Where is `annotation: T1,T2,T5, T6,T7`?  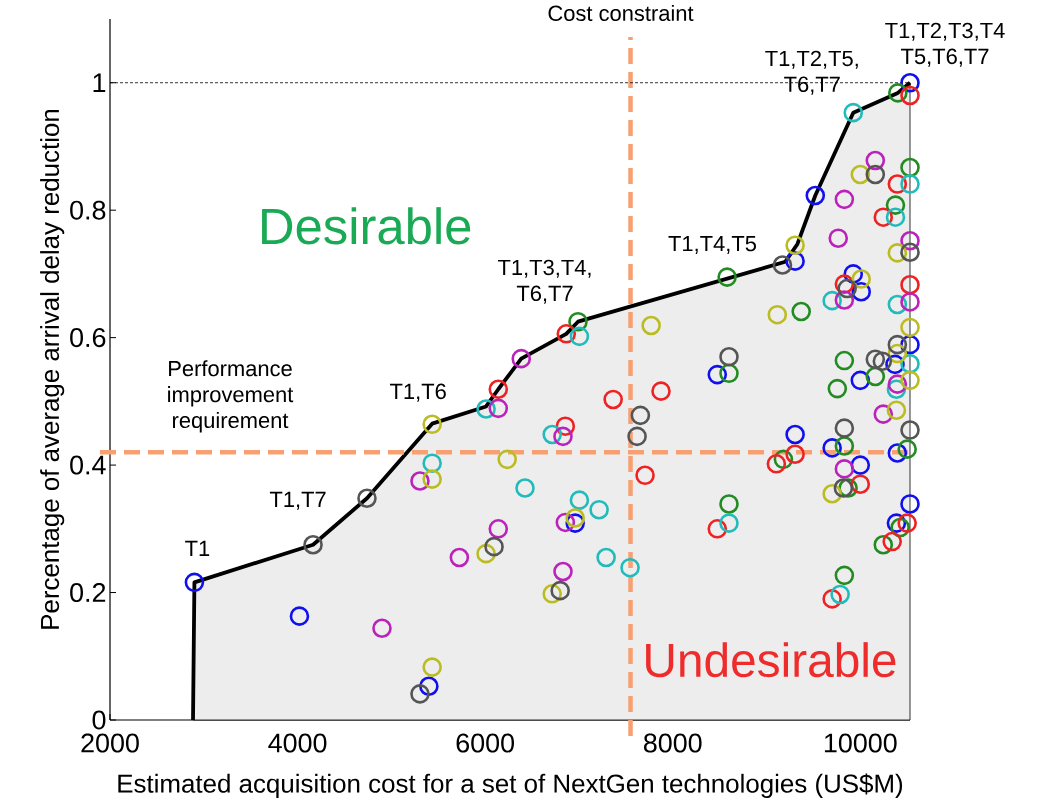 annotation: T1,T2,T5, T6,T7 is located at coordinates (811, 72).